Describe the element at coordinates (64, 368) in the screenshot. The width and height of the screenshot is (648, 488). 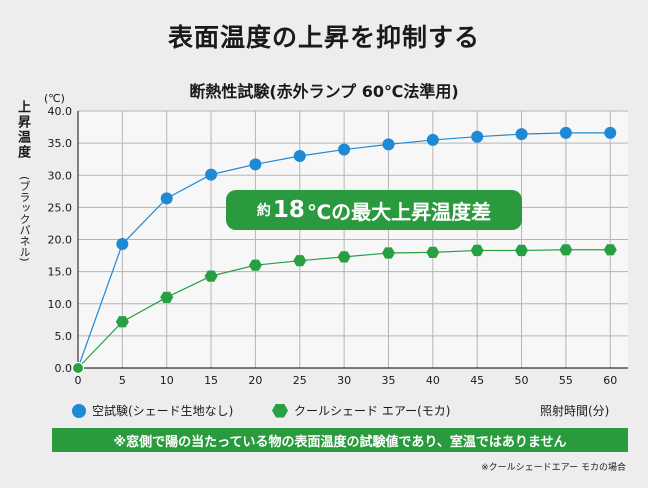
I see `y-tick-label: 0.0` at that location.